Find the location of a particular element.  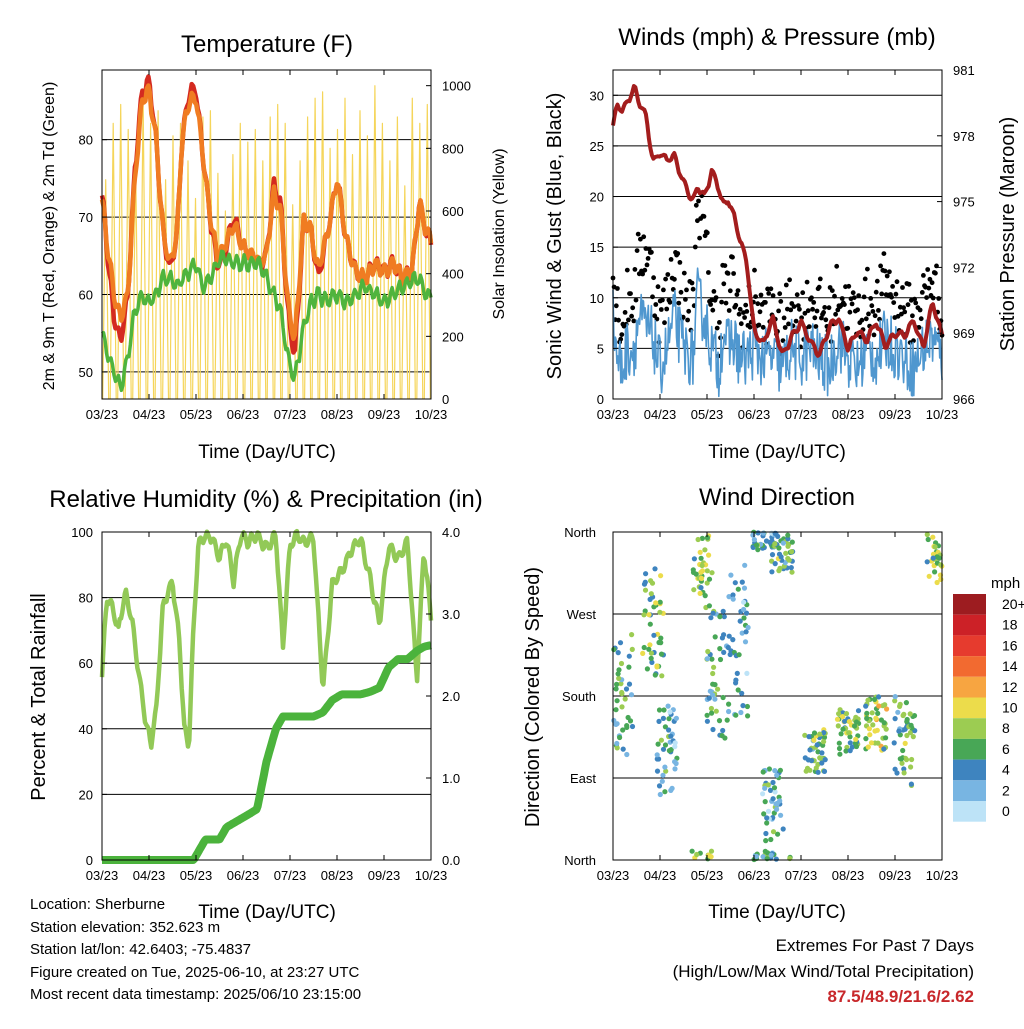

y-tick-label: 60 is located at coordinates (86, 663).